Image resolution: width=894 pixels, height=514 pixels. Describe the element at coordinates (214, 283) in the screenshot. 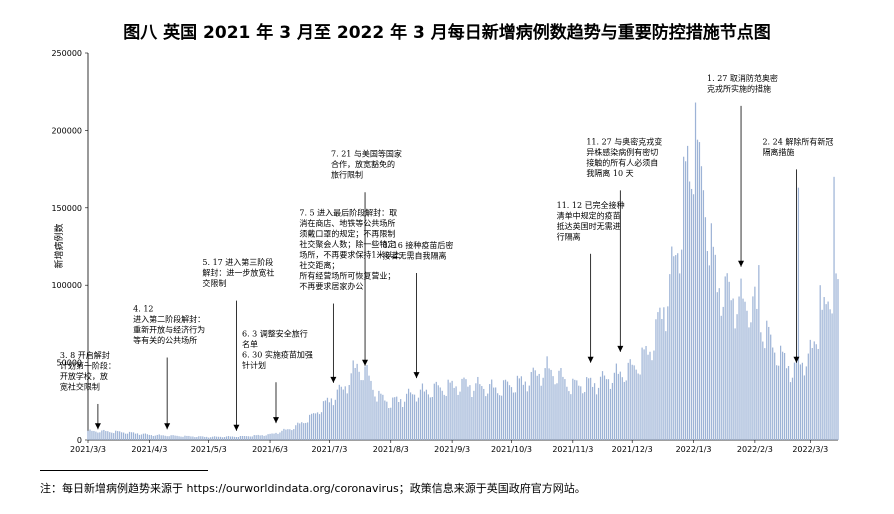

I see `annotation-text: 交限制` at that location.